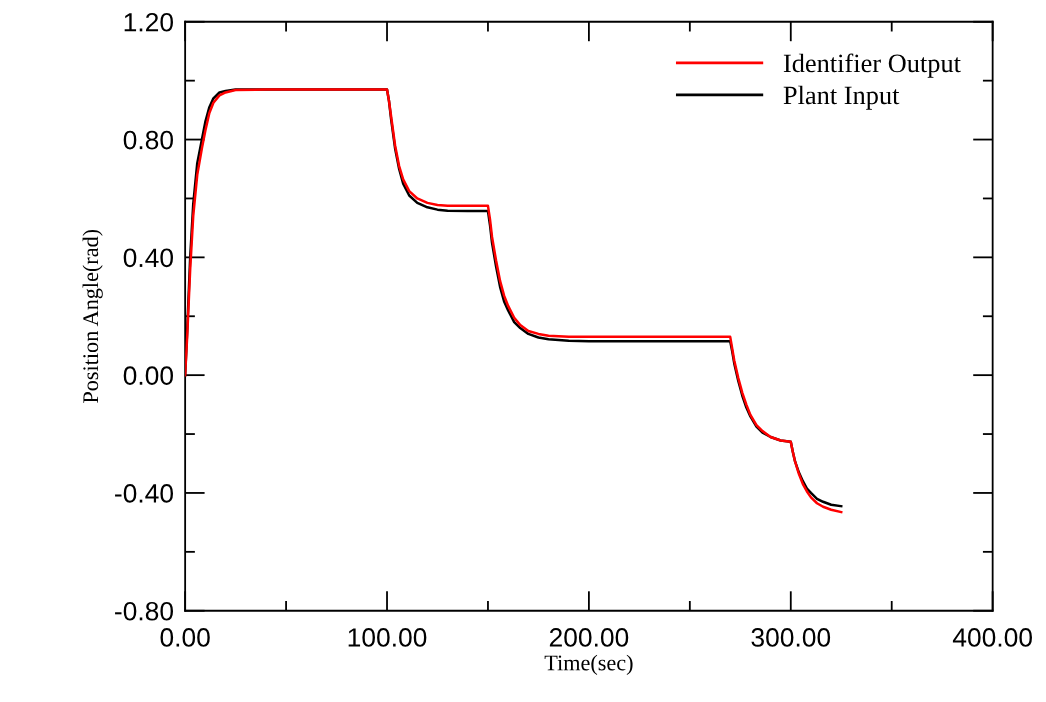 This screenshot has height=702, width=1046. What do you see at coordinates (185, 637) in the screenshot?
I see `x-tick-label: 0.00` at bounding box center [185, 637].